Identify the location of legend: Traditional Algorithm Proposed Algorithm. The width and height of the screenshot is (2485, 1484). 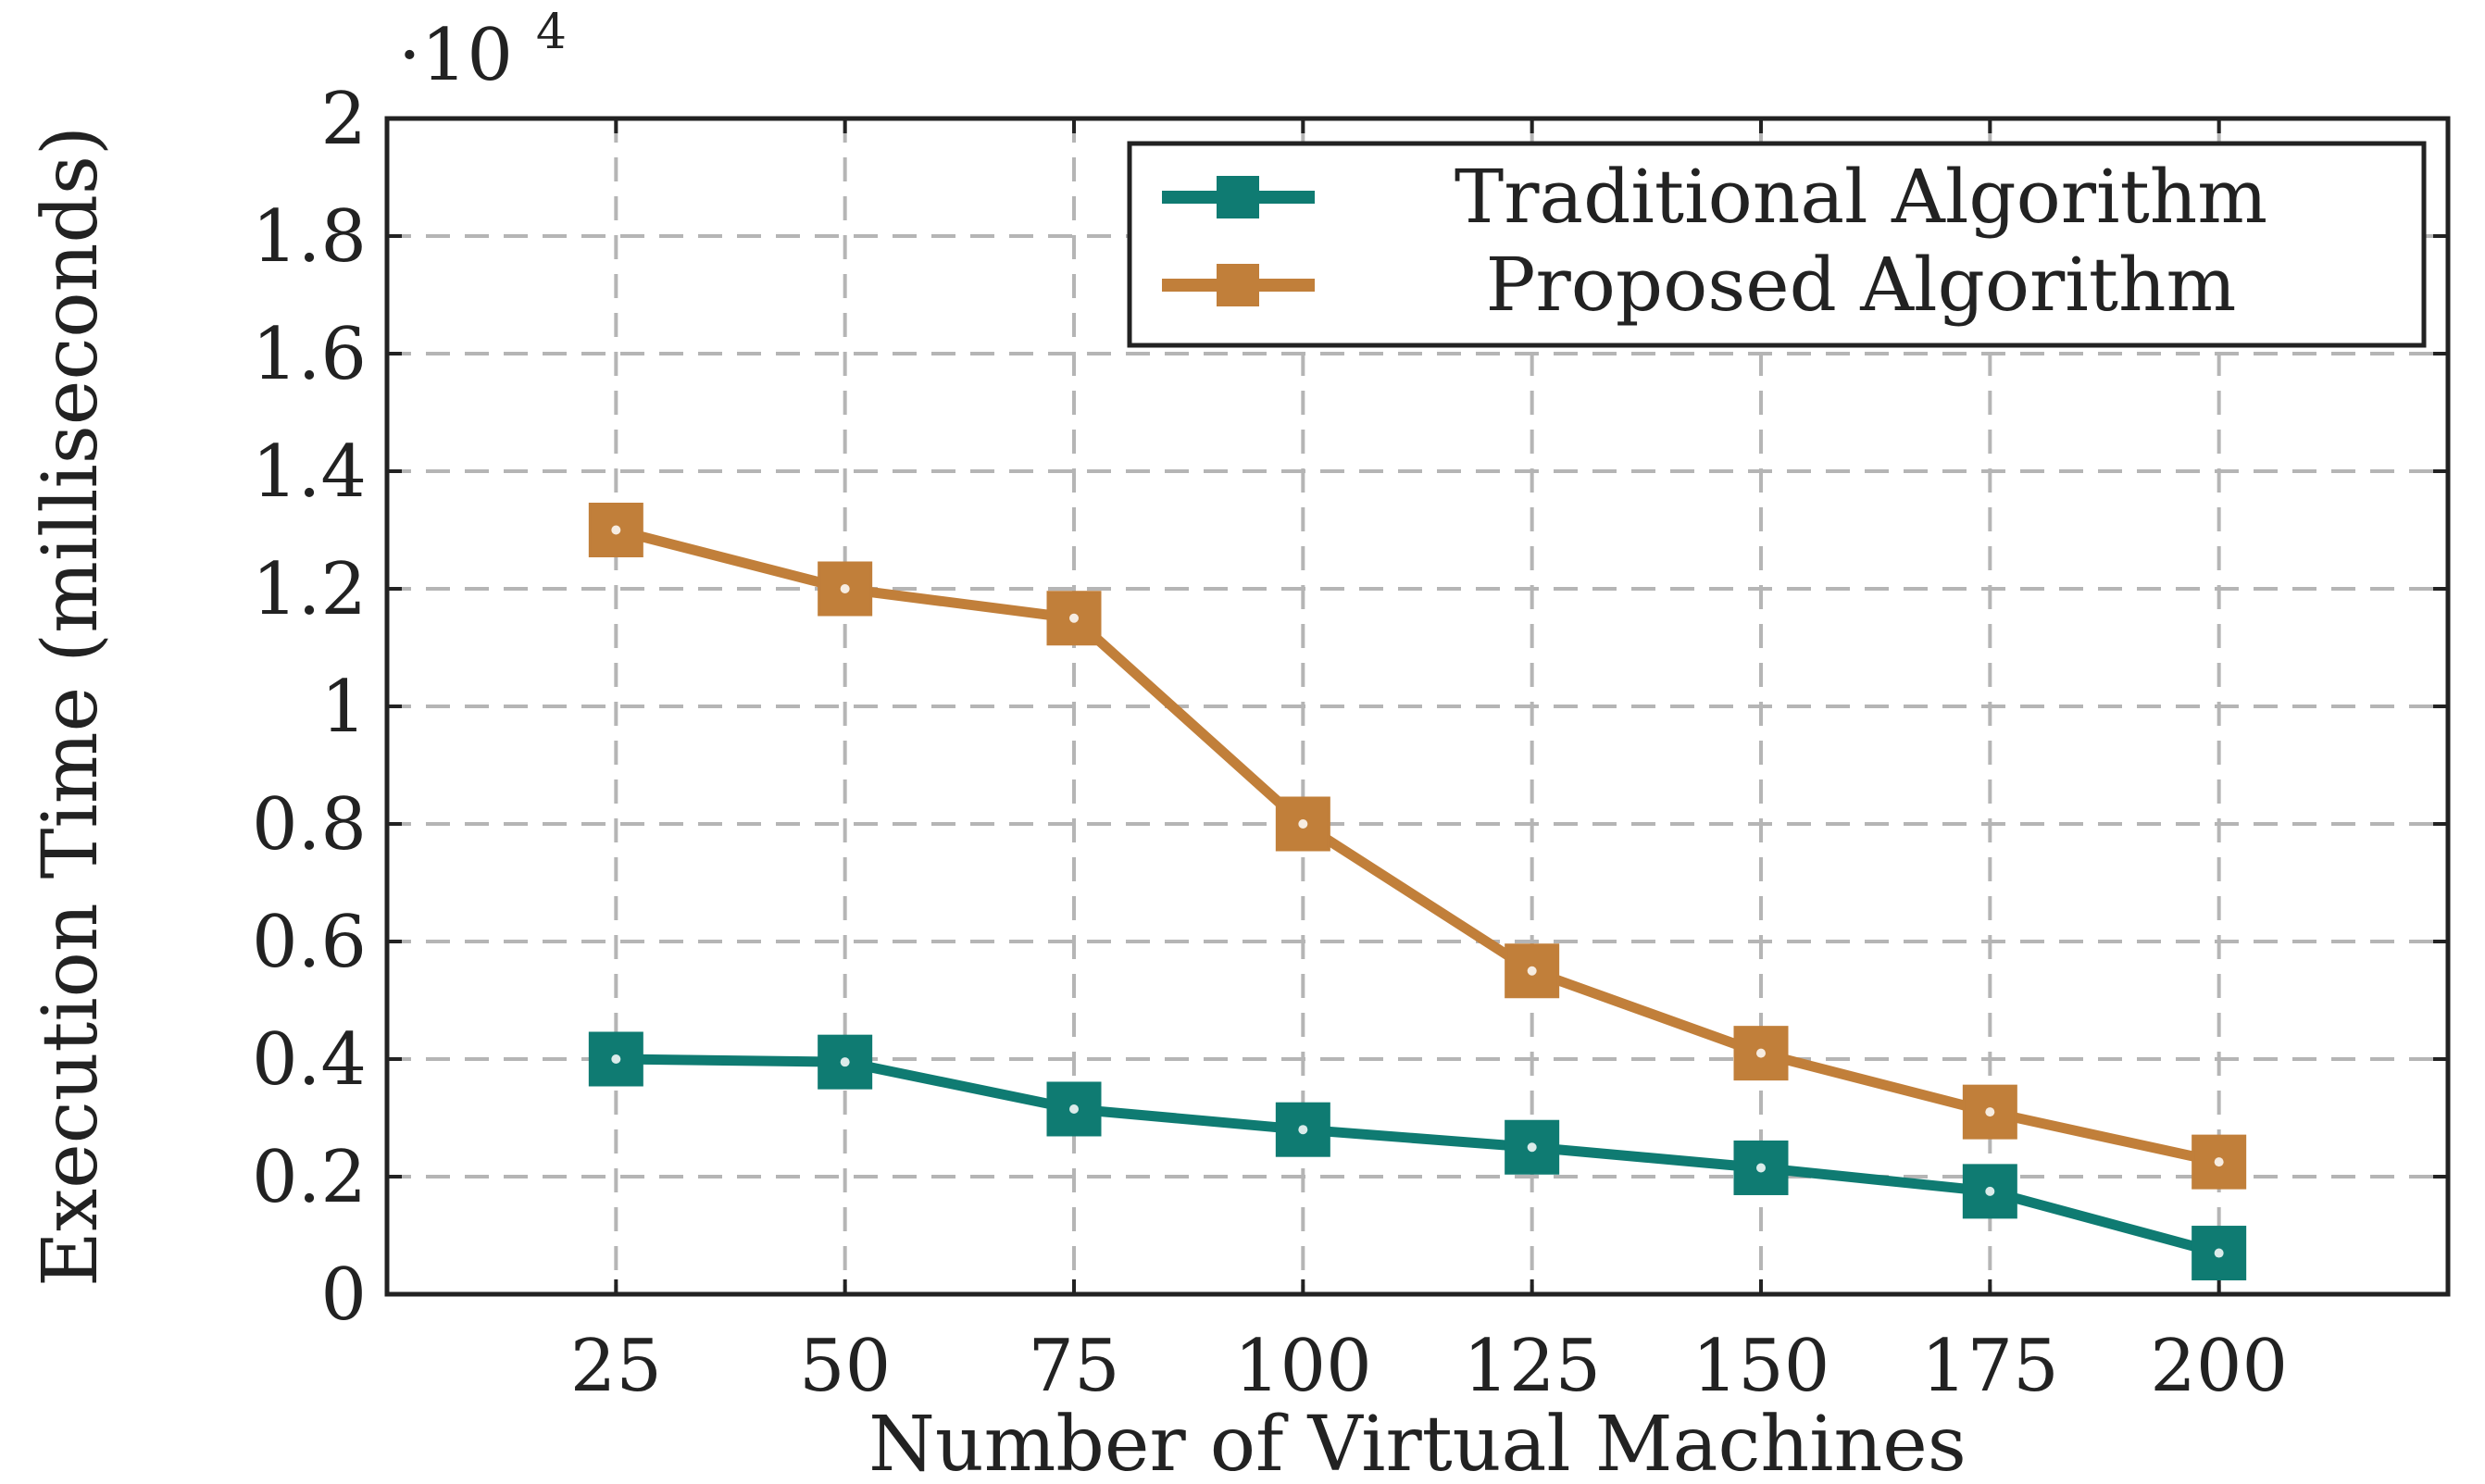
(1777, 244).